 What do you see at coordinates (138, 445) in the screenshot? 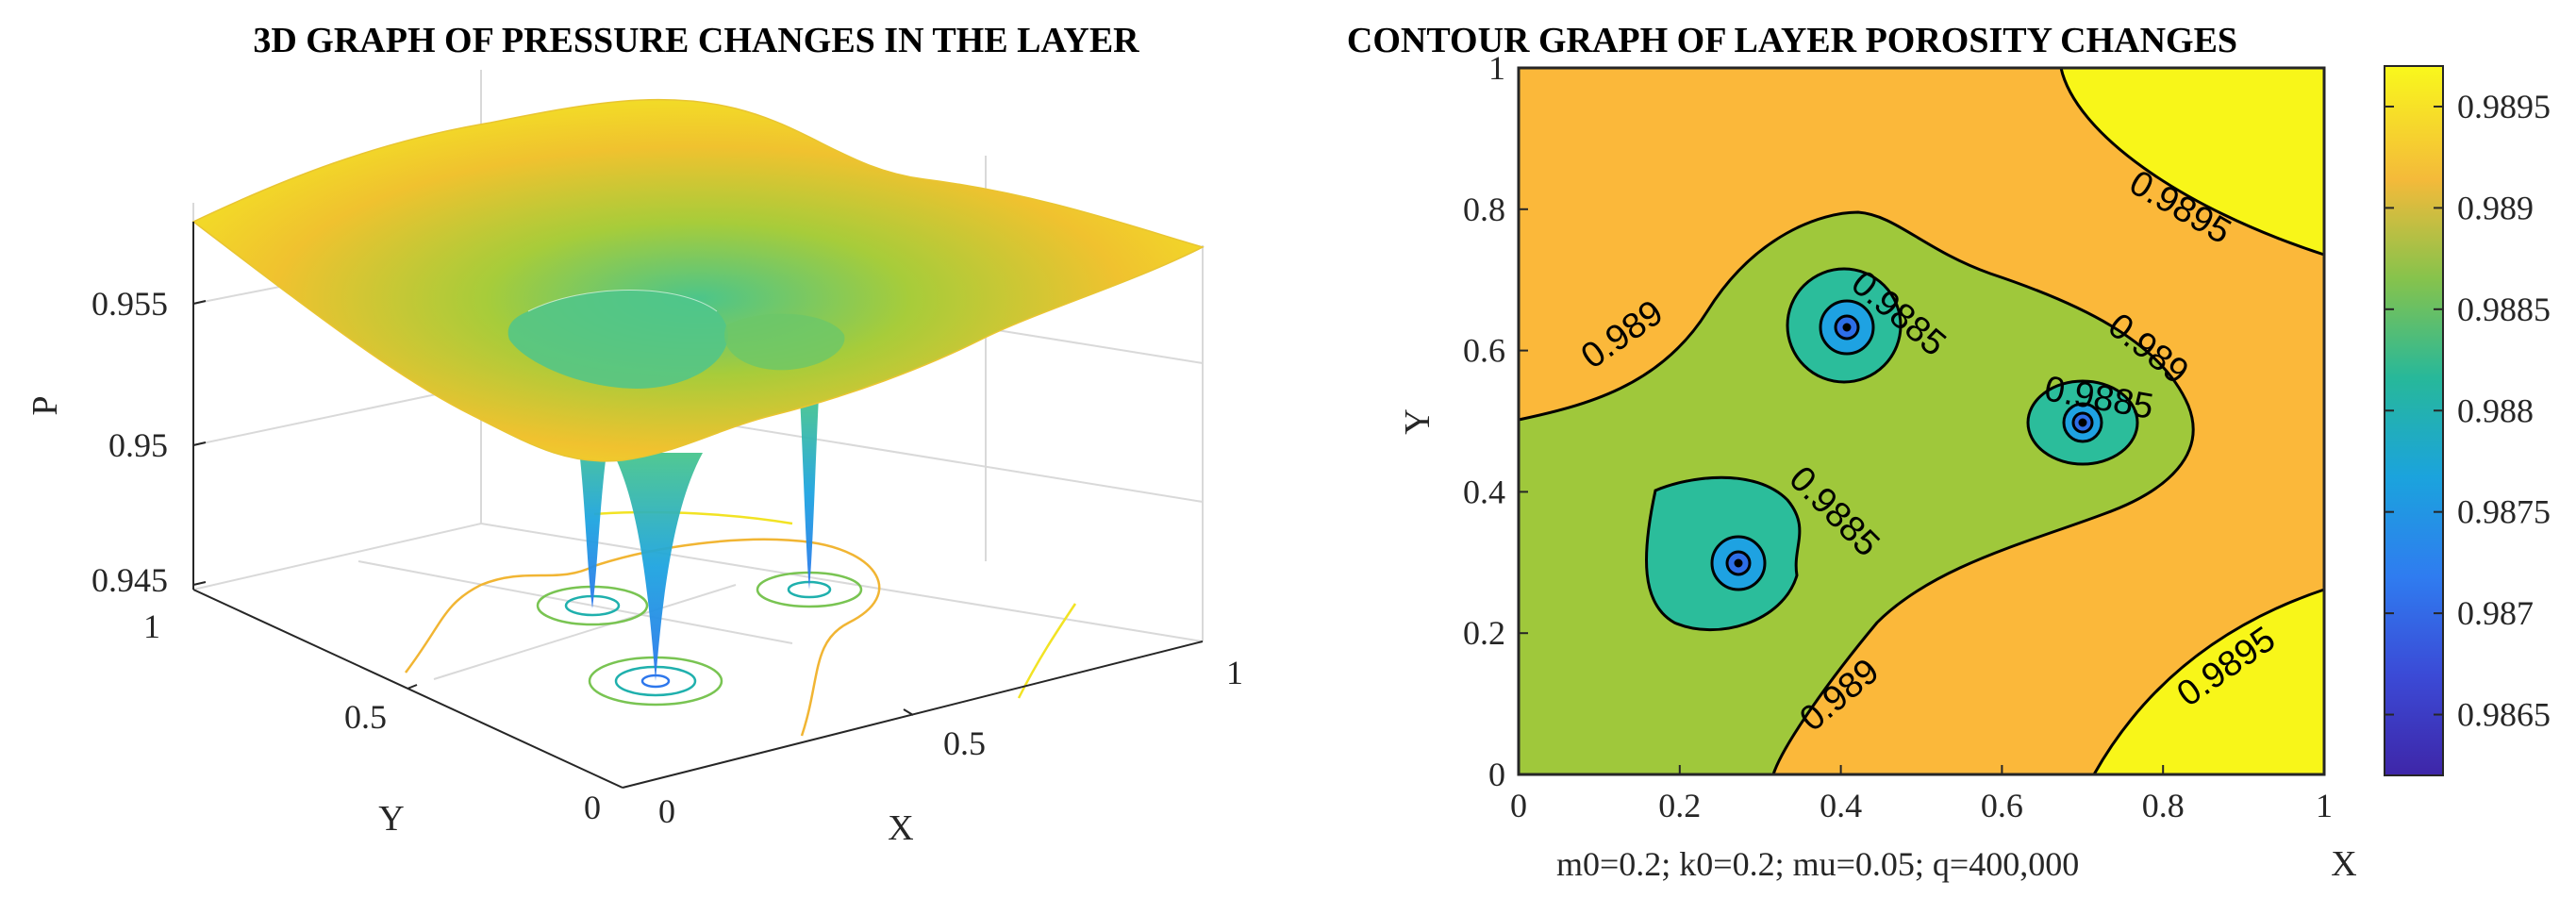
I see `z-tick-095: 0.95` at bounding box center [138, 445].